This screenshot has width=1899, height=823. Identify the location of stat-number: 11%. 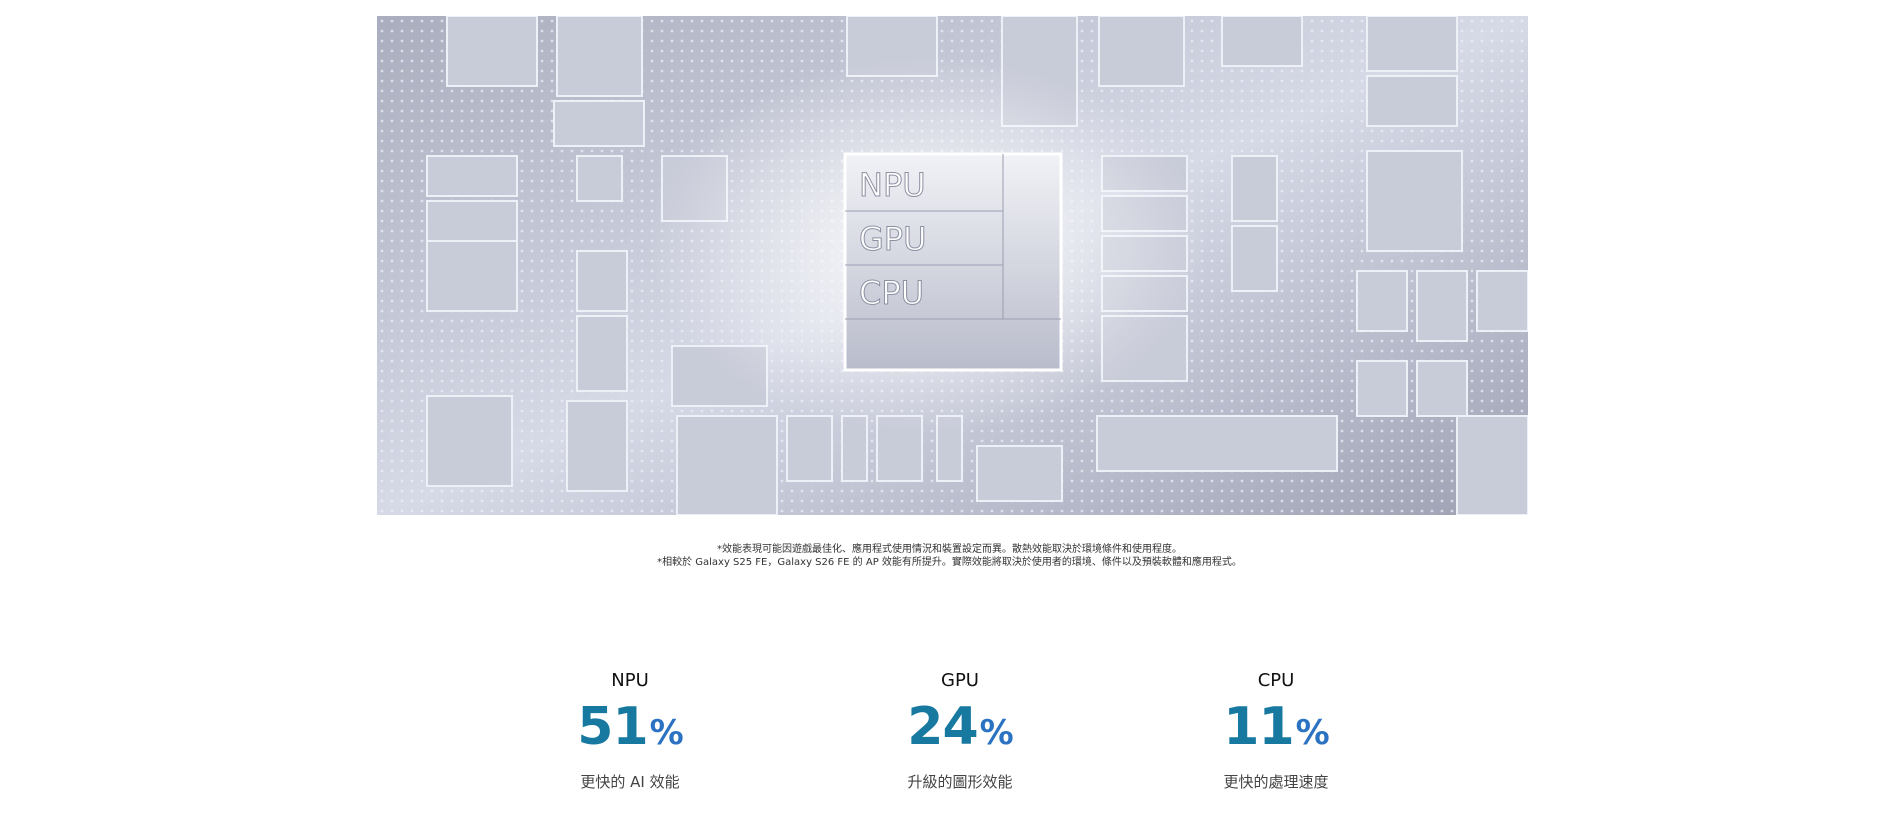
(1276, 730).